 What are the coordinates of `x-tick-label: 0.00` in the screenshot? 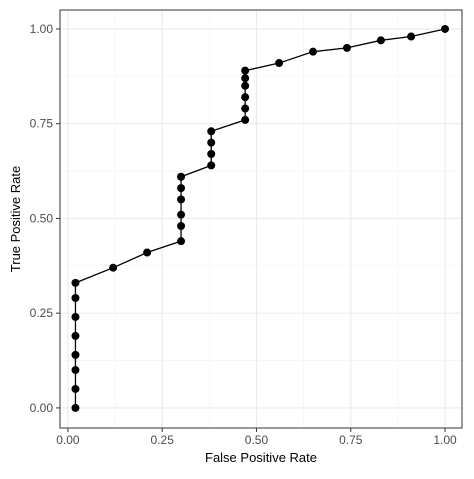 It's located at (68, 440).